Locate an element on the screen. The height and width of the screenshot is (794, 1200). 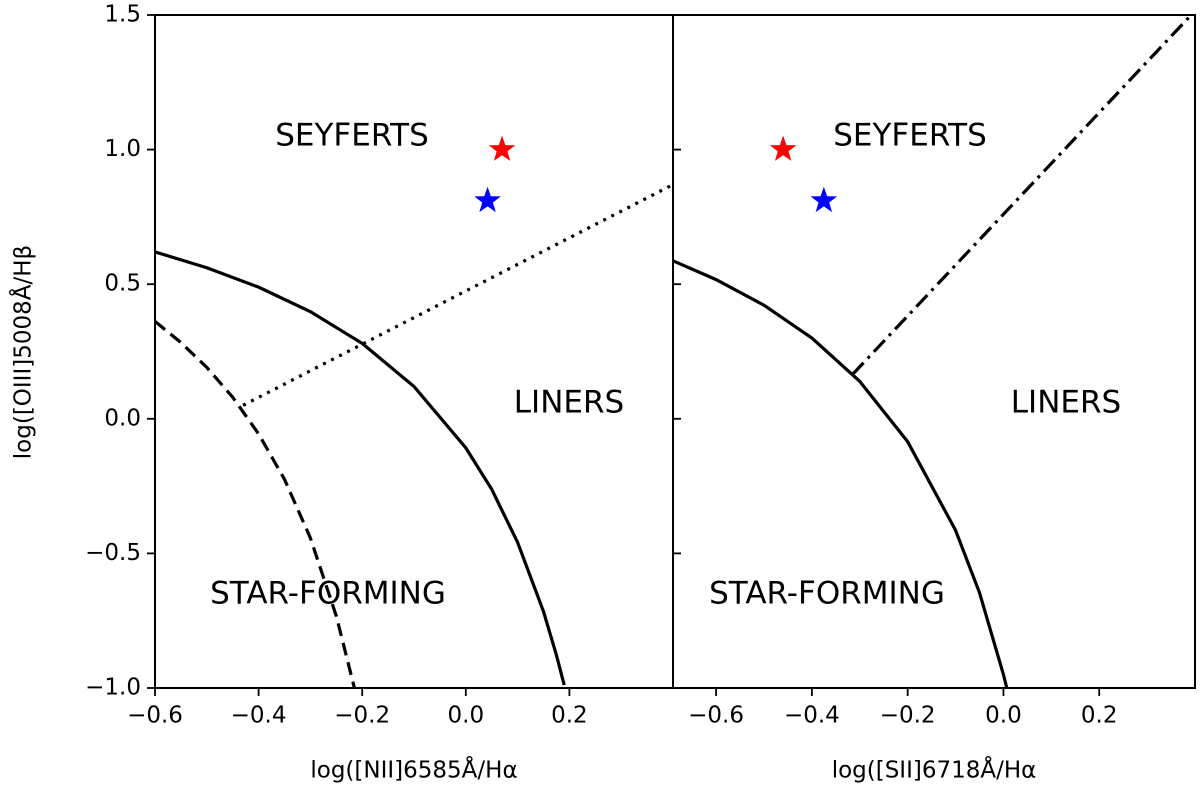
y-tick-label: 1.5 is located at coordinates (122, 15).